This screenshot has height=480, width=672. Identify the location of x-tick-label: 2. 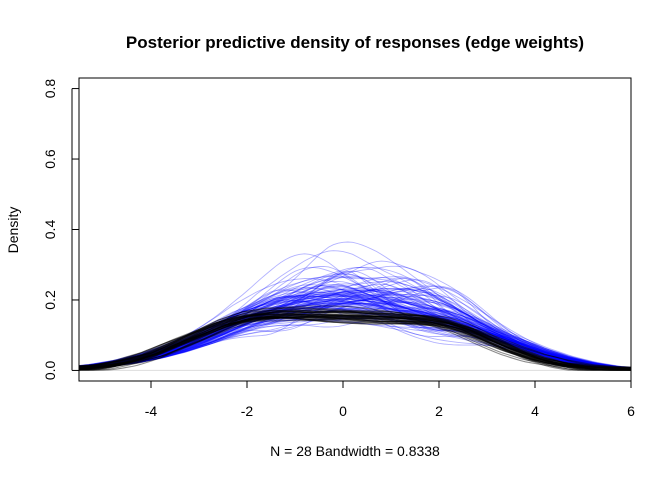
(439, 411).